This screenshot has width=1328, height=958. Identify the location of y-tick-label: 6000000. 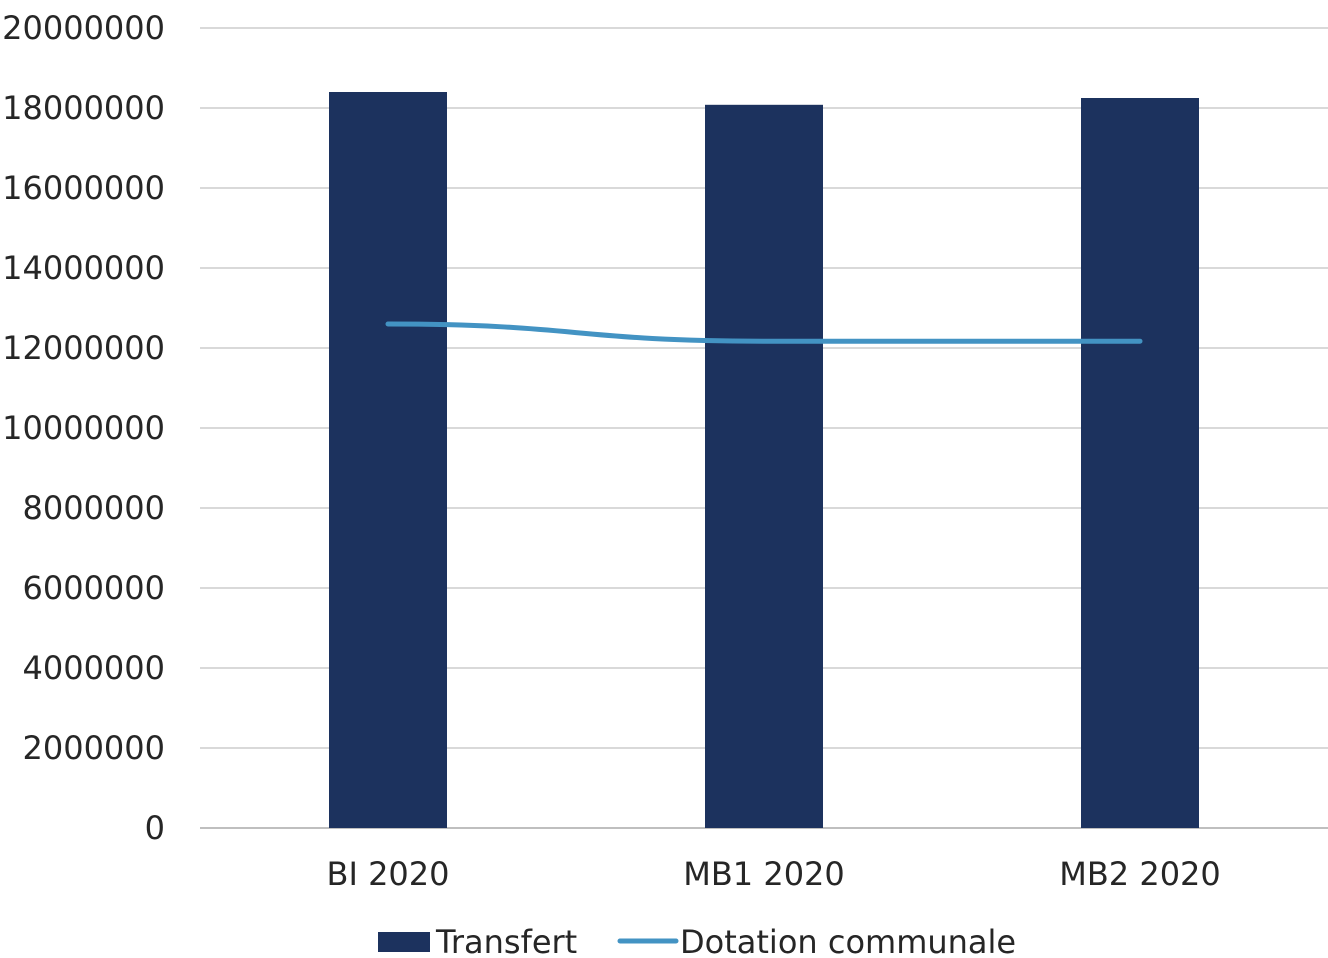
(93, 588).